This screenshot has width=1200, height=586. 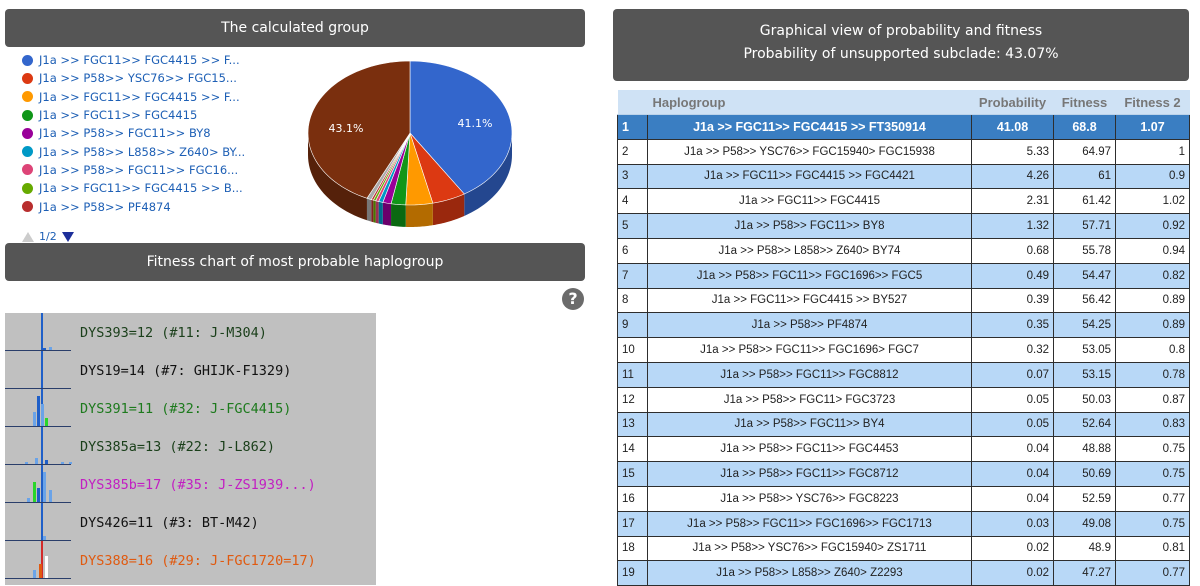 What do you see at coordinates (1012, 102) in the screenshot?
I see `col-probability: Probability` at bounding box center [1012, 102].